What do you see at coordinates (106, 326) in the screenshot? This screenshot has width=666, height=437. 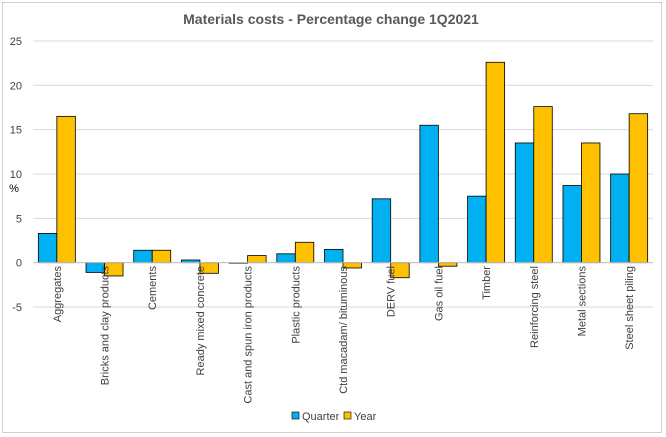 I see `category-label: Bricks and clay products` at bounding box center [106, 326].